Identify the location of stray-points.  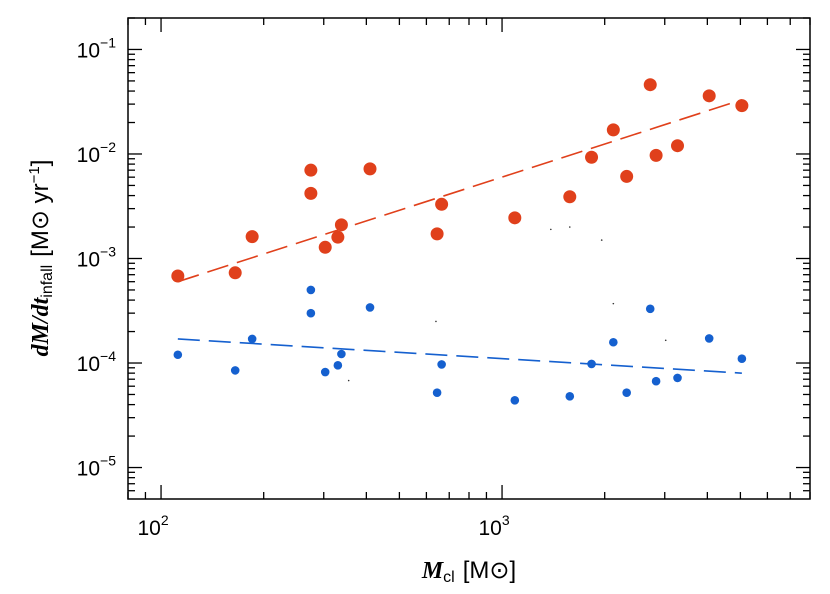
(507, 304).